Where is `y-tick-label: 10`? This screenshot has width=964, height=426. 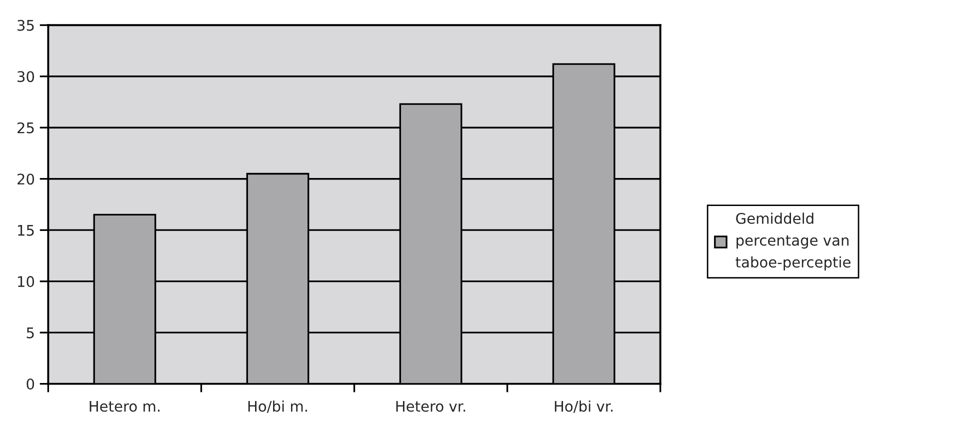
y-tick-label: 10 is located at coordinates (26, 282).